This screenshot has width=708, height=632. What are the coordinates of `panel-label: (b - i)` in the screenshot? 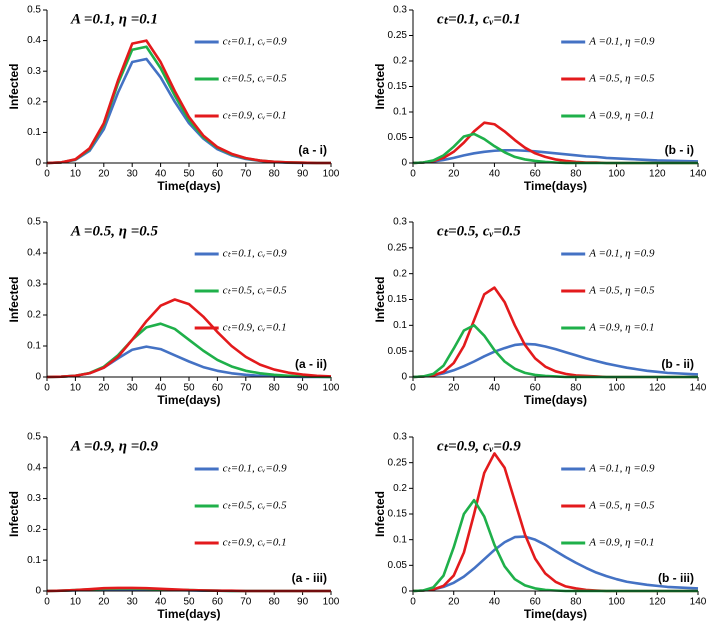 It's located at (679, 150).